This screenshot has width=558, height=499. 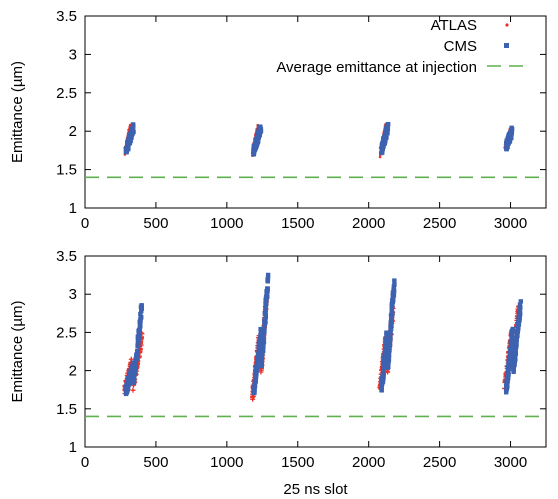 I want to click on y-tick-label: 2.5, so click(x=66, y=332).